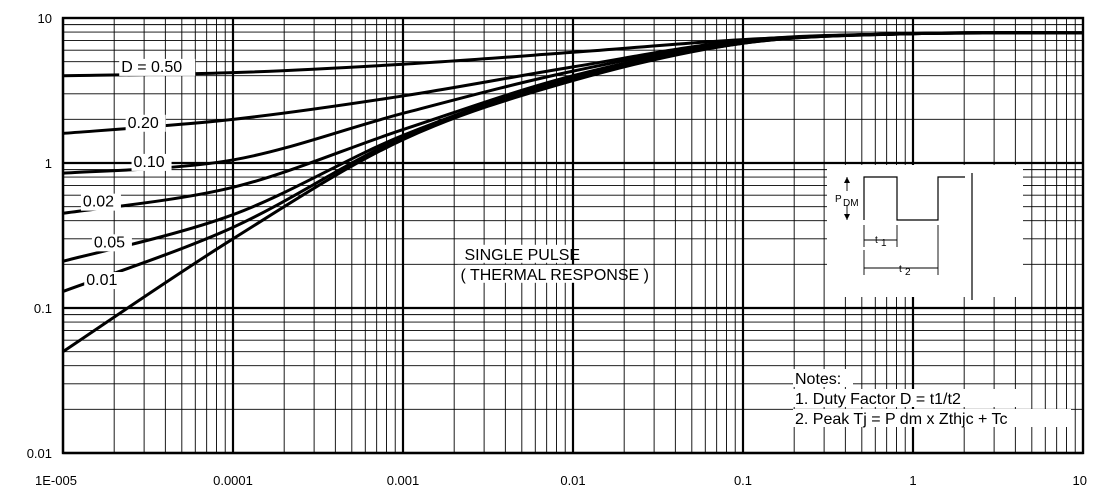  I want to click on pulse-waveform, so click(914, 198).